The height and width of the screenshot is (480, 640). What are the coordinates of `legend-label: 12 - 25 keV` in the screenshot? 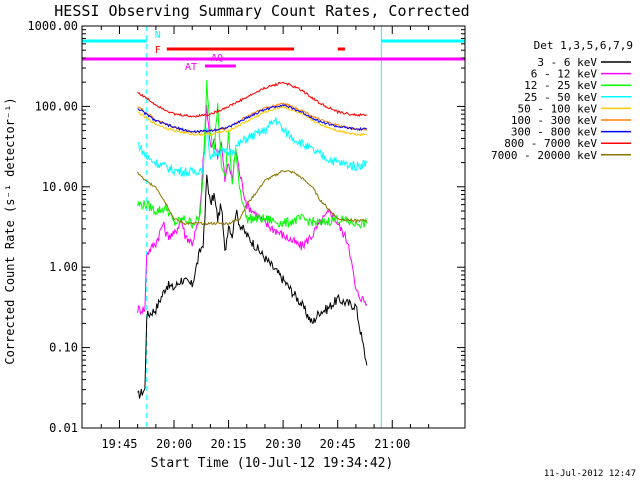 It's located at (560, 85).